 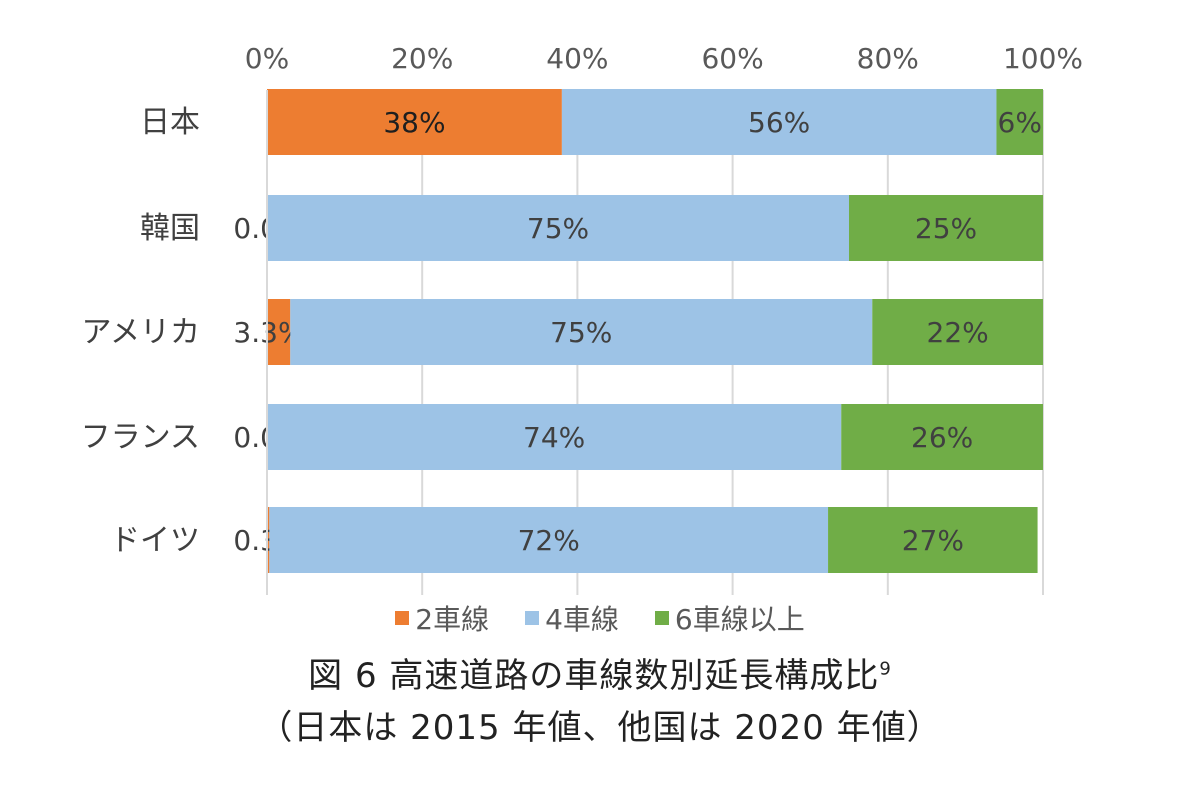 I want to click on data-label: 25%, so click(x=946, y=228).